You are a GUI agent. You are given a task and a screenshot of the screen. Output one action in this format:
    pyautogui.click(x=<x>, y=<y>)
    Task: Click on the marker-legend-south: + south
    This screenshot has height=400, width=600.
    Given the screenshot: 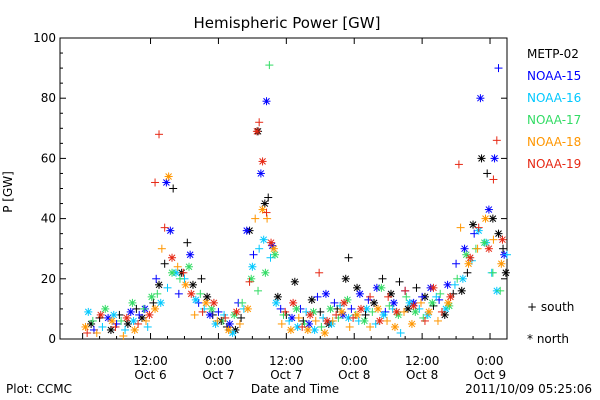 What is the action you would take?
    pyautogui.click(x=550, y=307)
    